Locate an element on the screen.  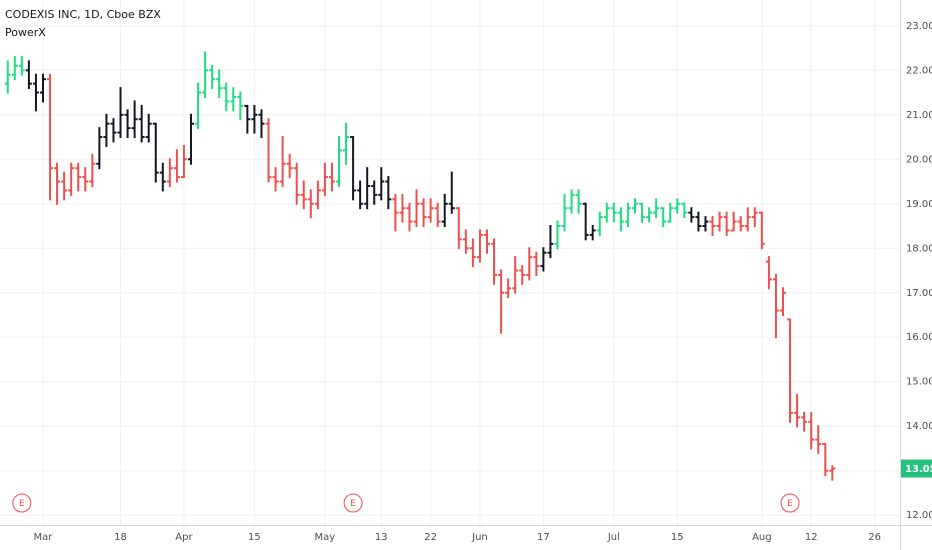
x-tick-label: 18 is located at coordinates (120, 537).